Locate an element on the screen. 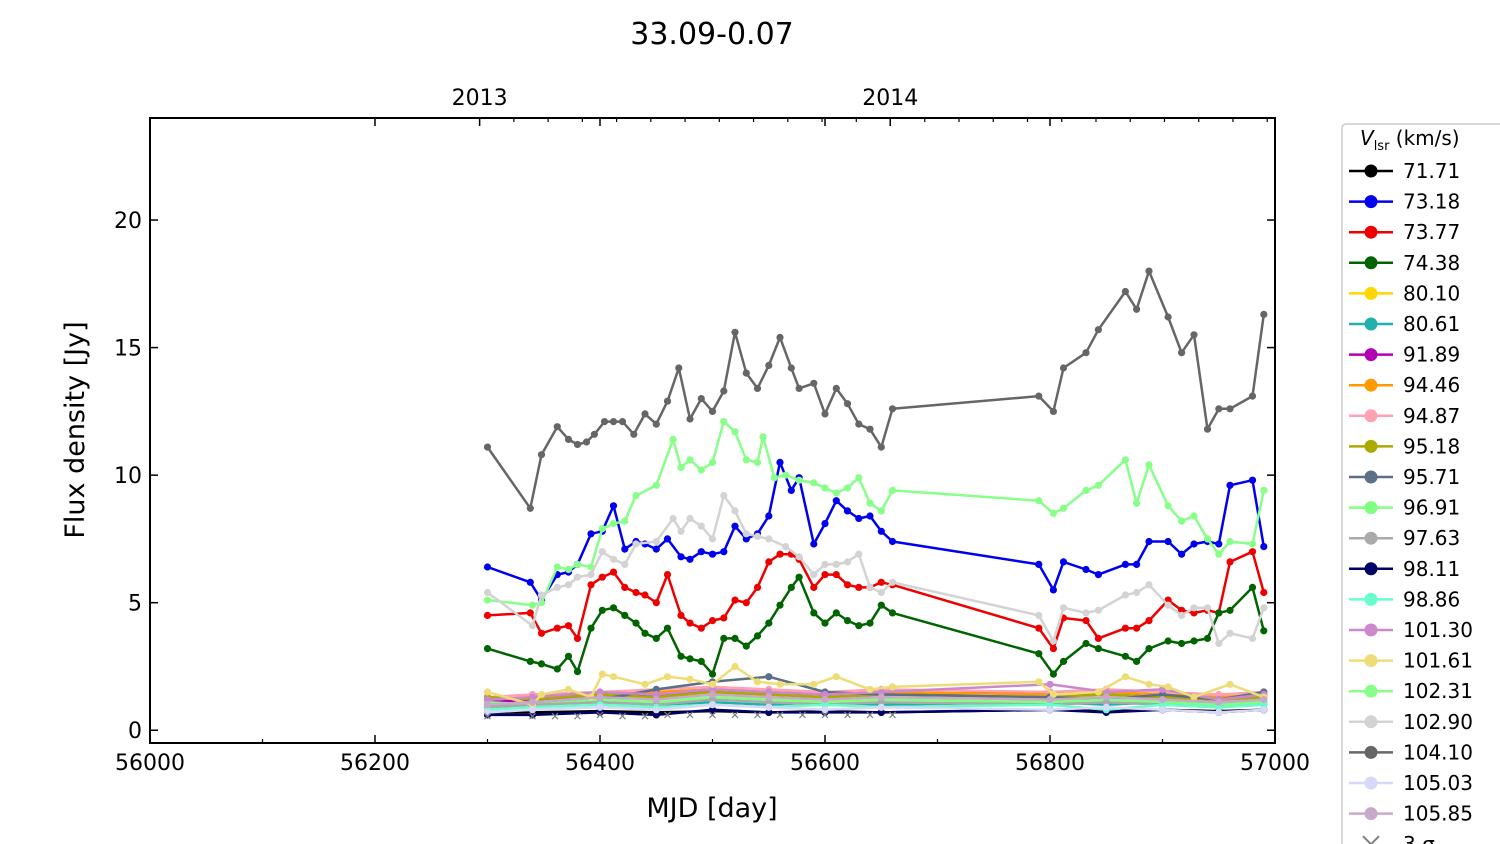 The image size is (1500, 844). legend-label: 102.90 is located at coordinates (1438, 722).